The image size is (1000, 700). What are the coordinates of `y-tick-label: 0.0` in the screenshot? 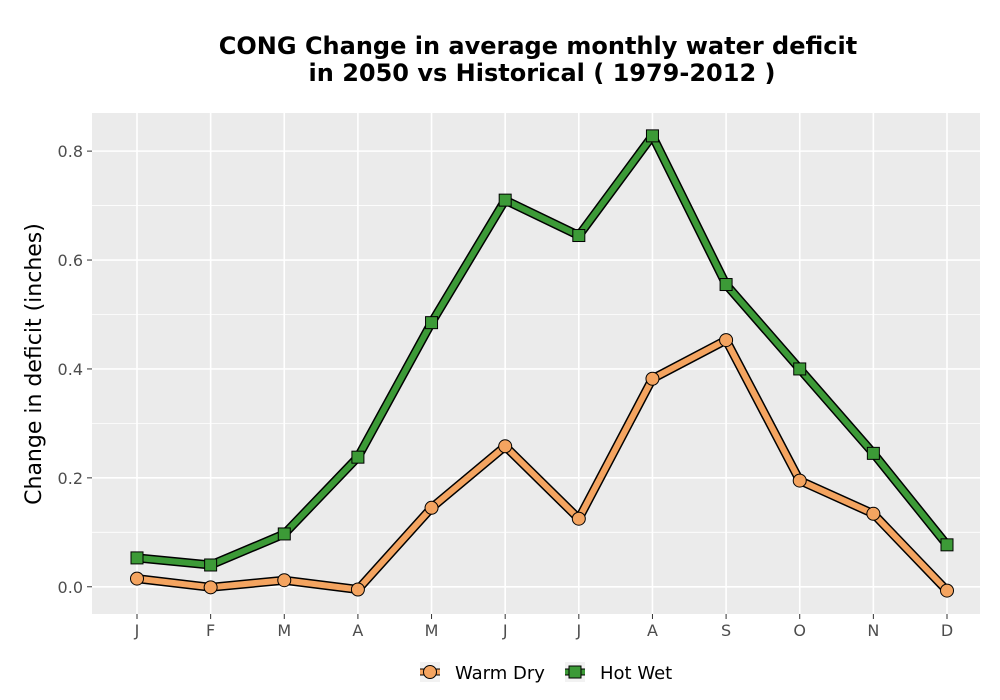 It's located at (70, 587).